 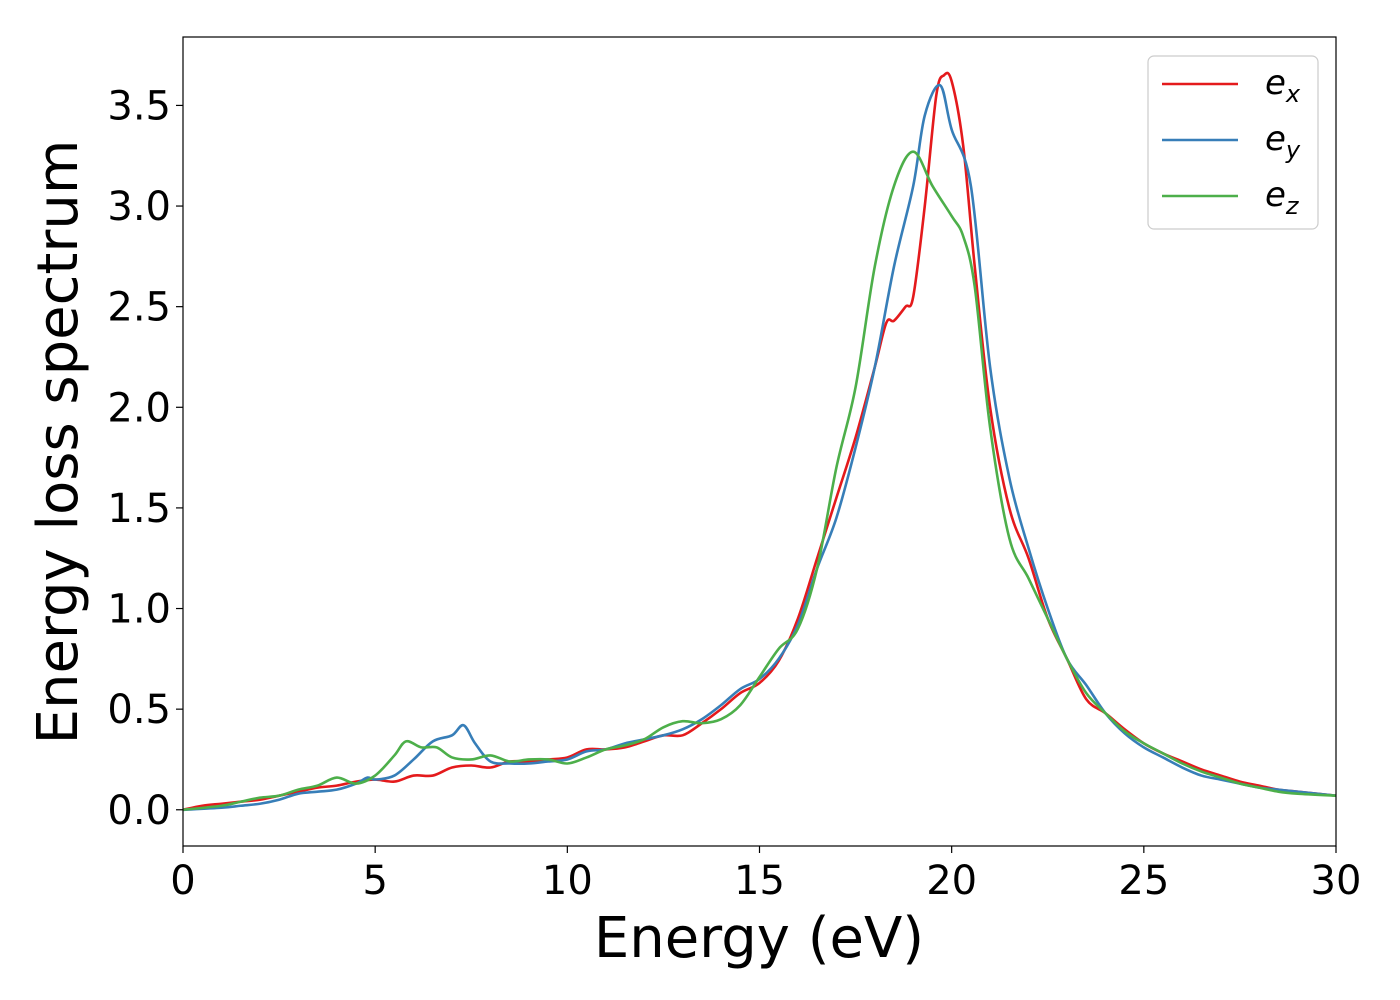 What do you see at coordinates (139, 710) in the screenshot?
I see `y-tick-label: 0.5` at bounding box center [139, 710].